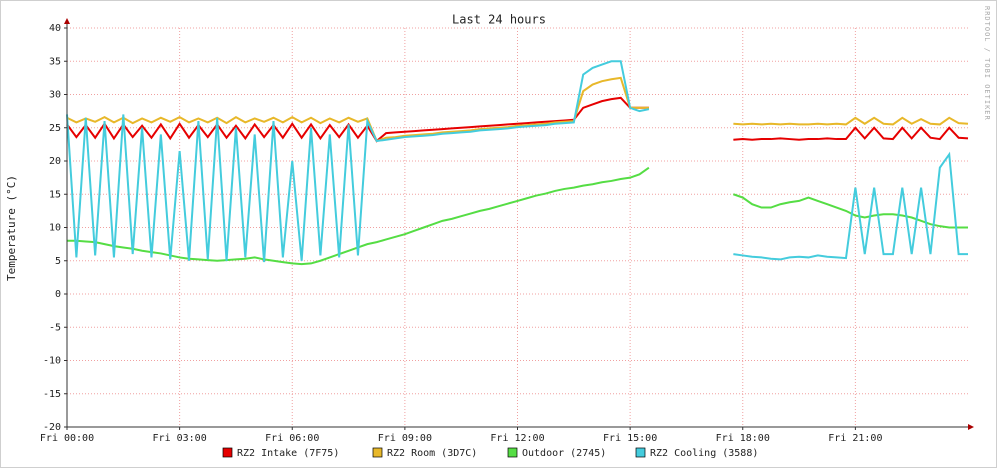 The image size is (997, 468). Describe the element at coordinates (564, 453) in the screenshot. I see `legend-label: Outdoor (2745)` at that location.